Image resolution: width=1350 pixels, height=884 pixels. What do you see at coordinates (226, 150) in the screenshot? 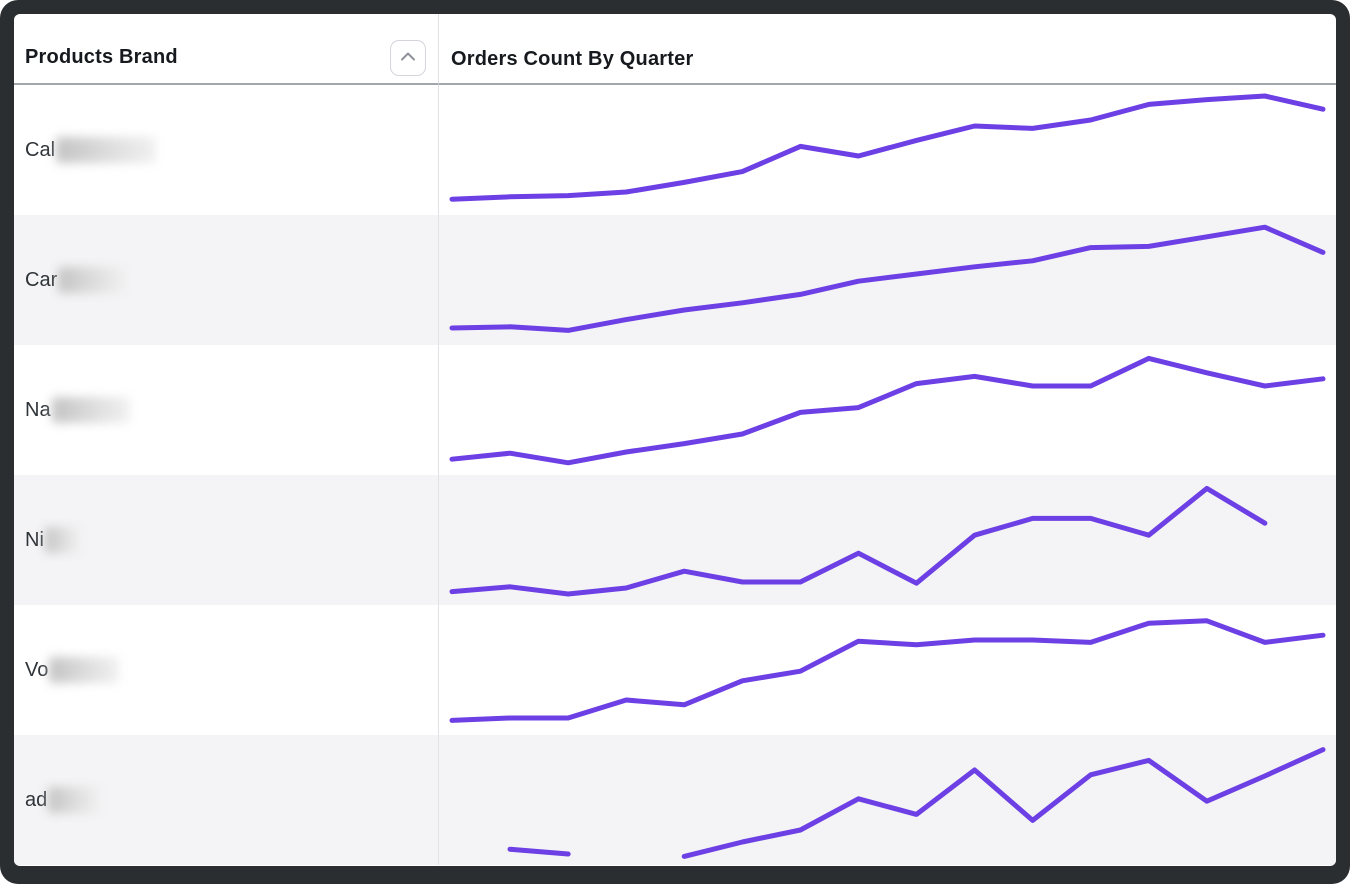
I see `brand-cell: Cal` at bounding box center [226, 150].